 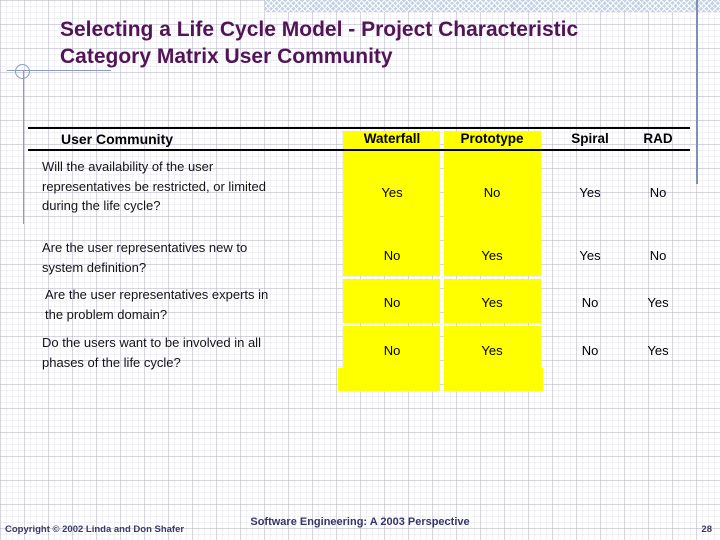 I want to click on table-header-rule, so click(x=359, y=150).